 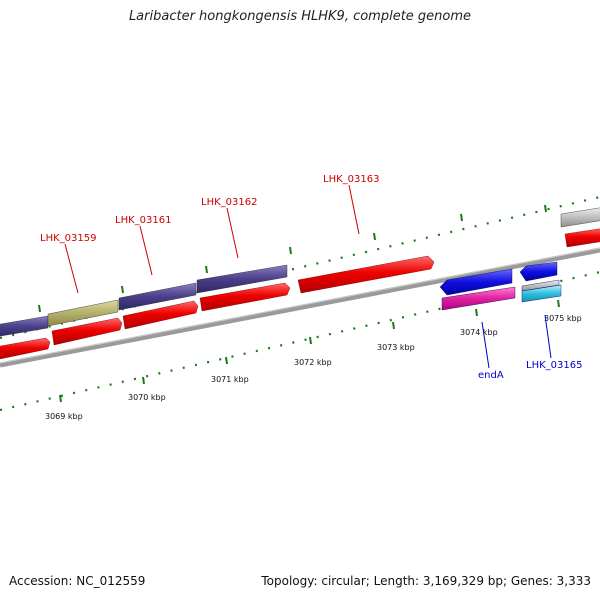 I want to click on ruler-label: 3070 kbp, so click(x=147, y=397).